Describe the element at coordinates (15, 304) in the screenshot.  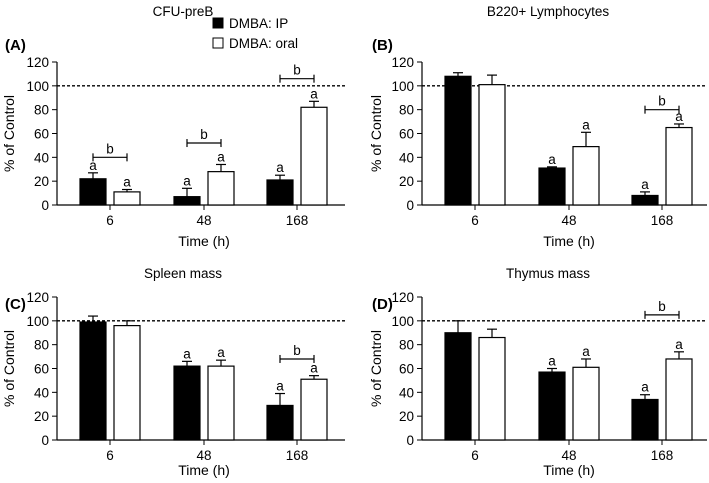
I see `panel-label: (C)` at that location.